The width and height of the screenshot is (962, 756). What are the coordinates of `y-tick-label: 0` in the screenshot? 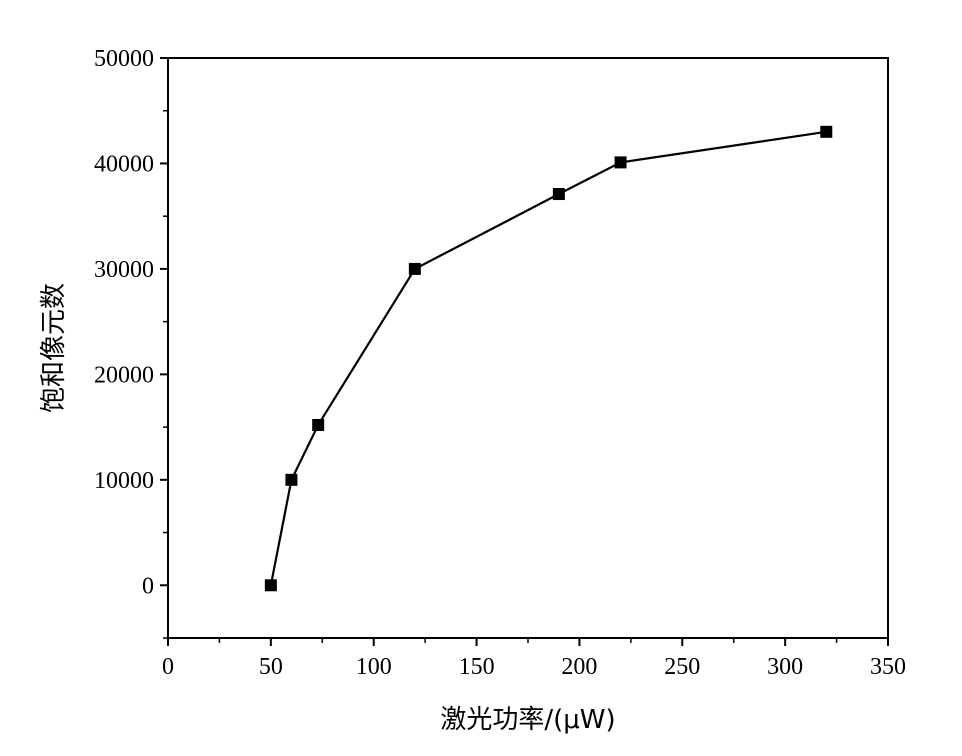 It's located at (148, 586).